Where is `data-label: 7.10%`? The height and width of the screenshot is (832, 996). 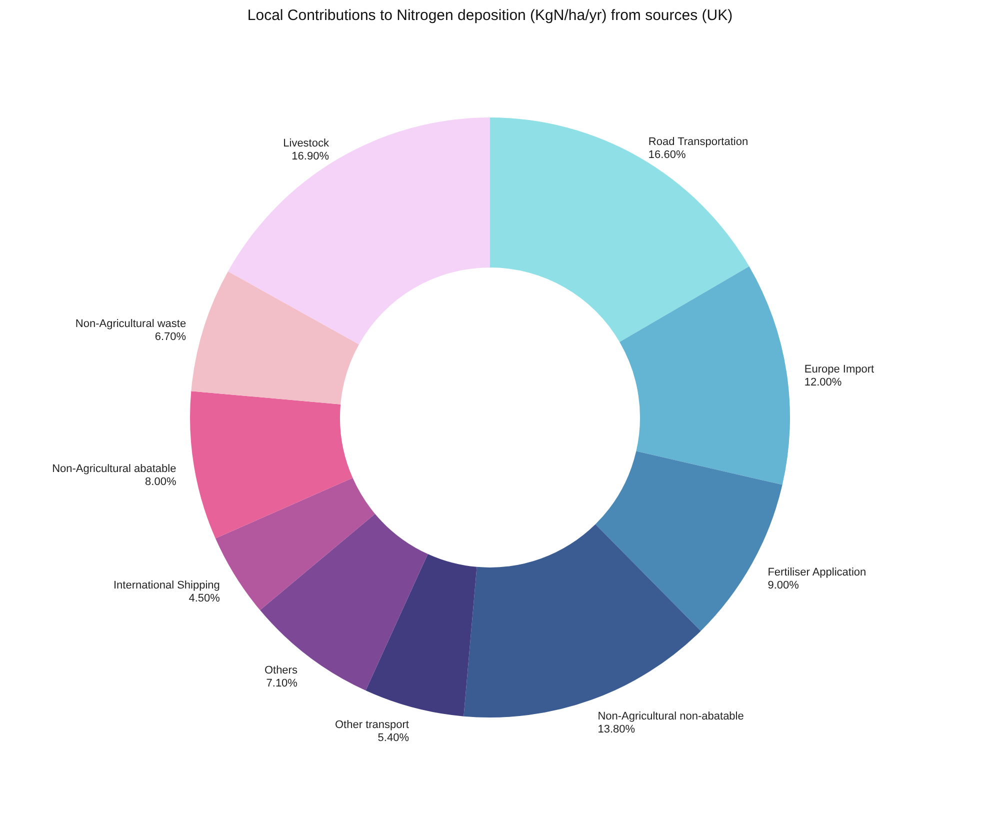 data-label: 7.10% is located at coordinates (282, 684).